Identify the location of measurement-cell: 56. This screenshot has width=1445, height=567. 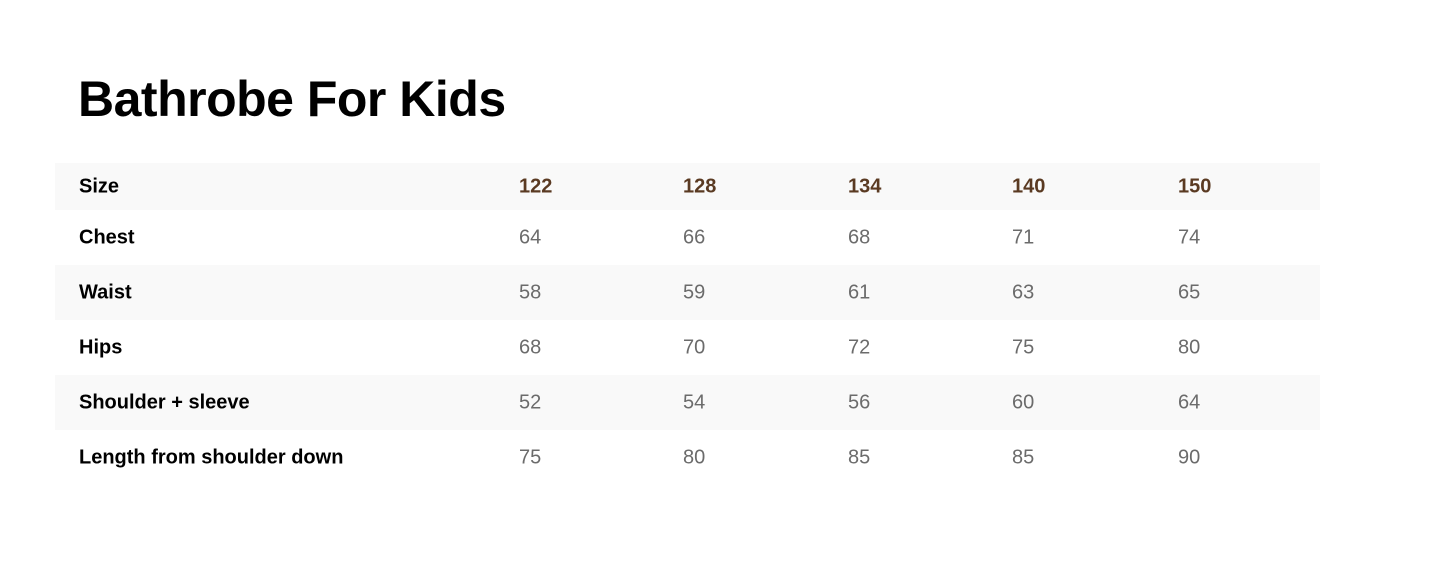
(859, 402).